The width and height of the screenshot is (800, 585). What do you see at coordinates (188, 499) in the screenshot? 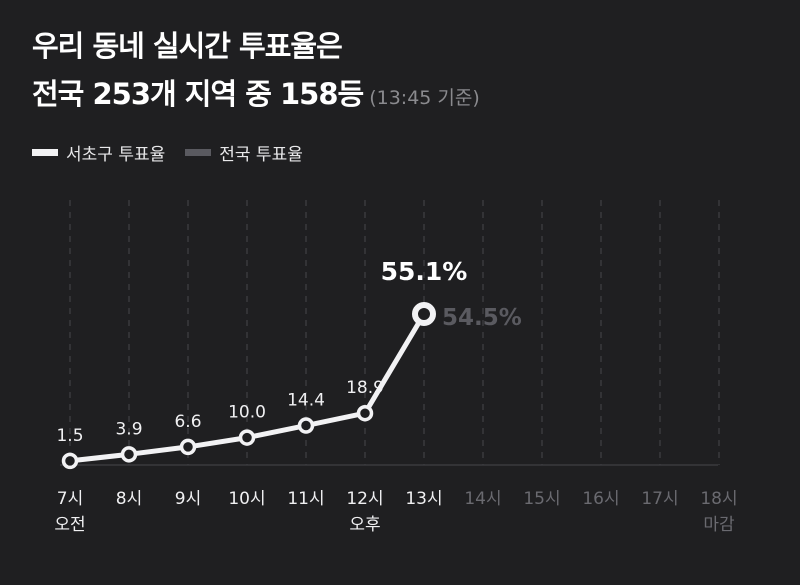
I see `x-tick-label: 9시` at bounding box center [188, 499].